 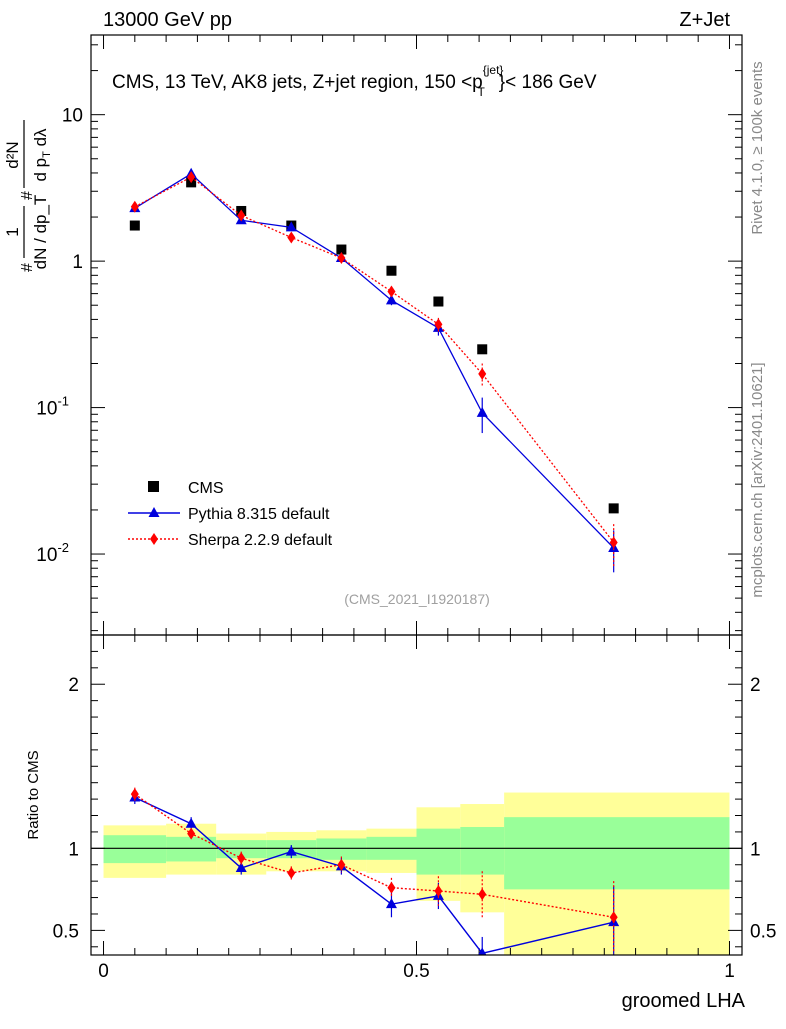 I want to click on y-tick-label: 10⁻¹, so click(x=52, y=407).